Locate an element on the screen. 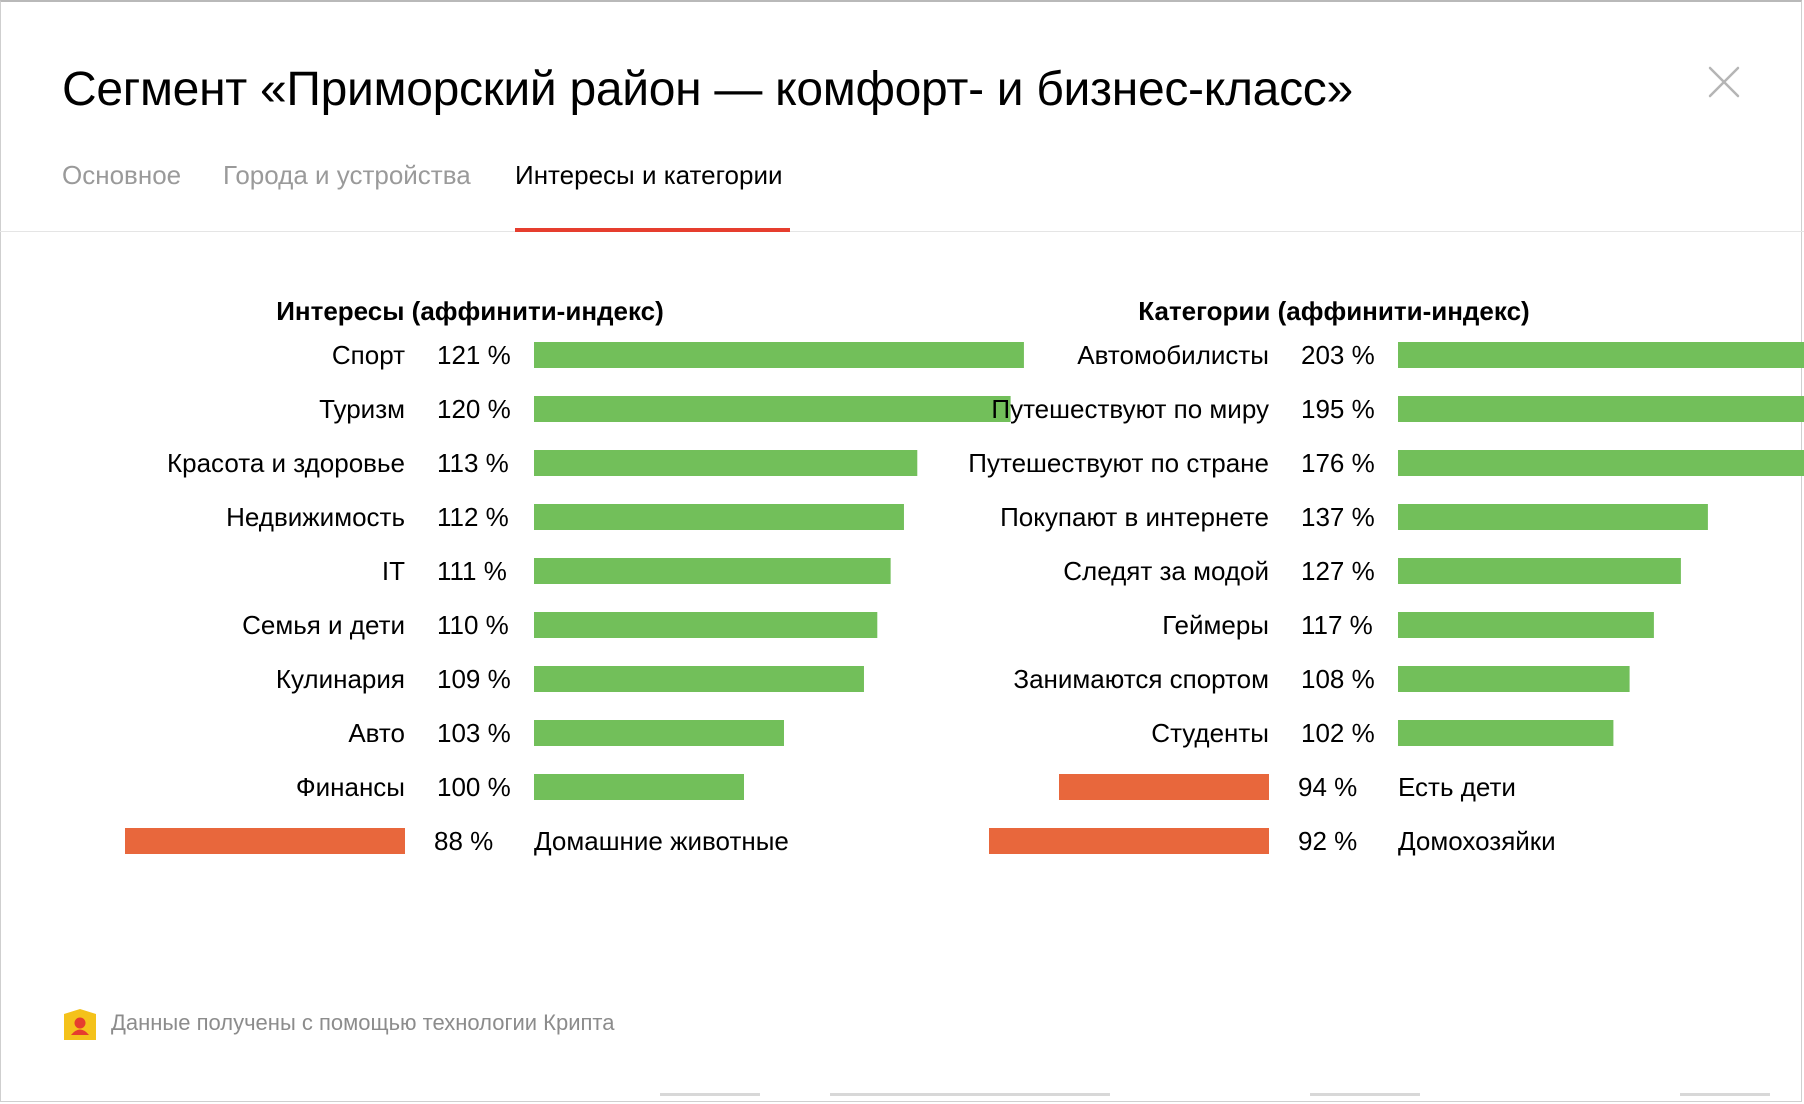 The width and height of the screenshot is (1804, 1104). tab-divider is located at coordinates (902, 231).